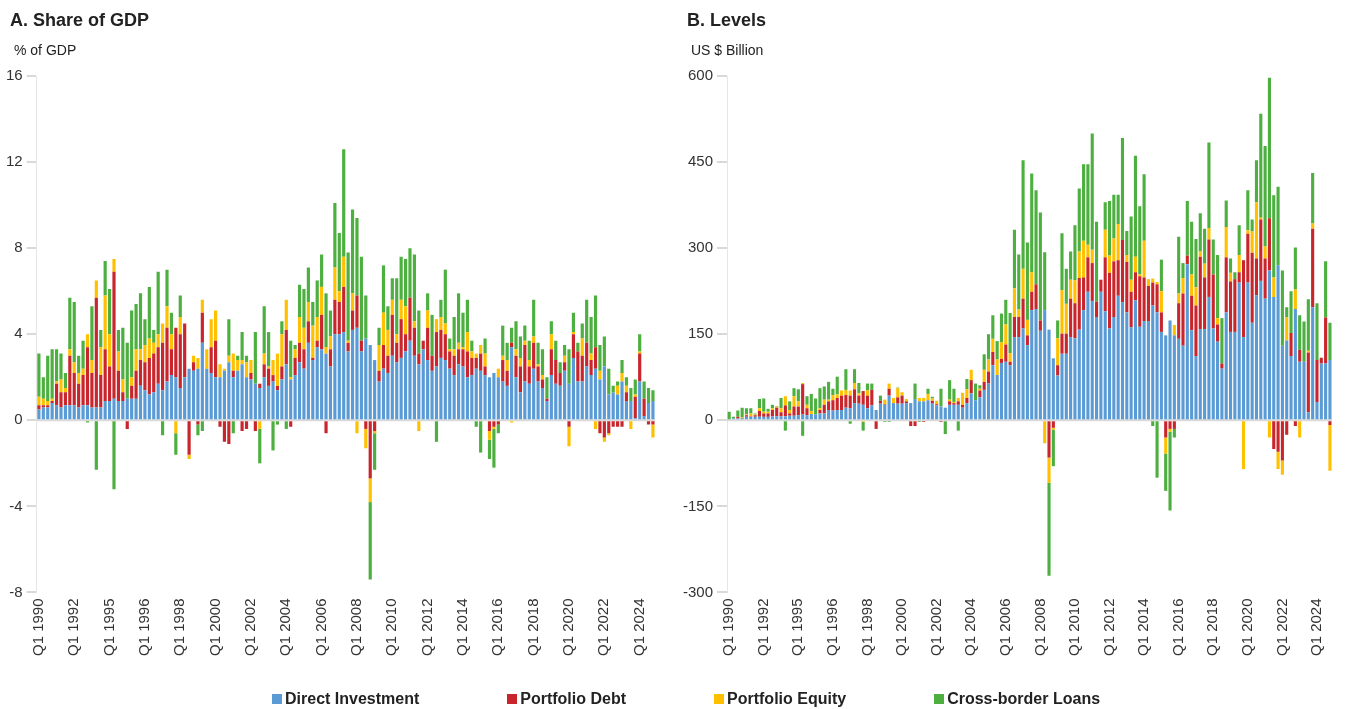 The image size is (1354, 709). What do you see at coordinates (700, 161) in the screenshot?
I see `y-tick-label: 450` at bounding box center [700, 161].